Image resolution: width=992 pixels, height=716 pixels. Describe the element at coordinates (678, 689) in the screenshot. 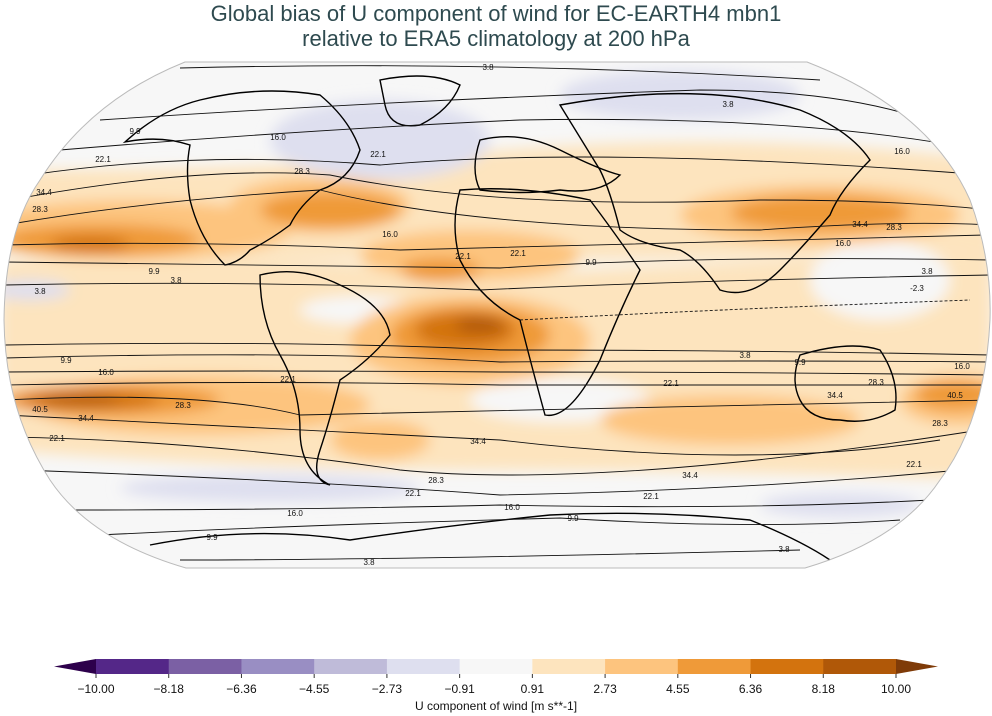

I see `colorbar-tick-label: 4.55` at that location.